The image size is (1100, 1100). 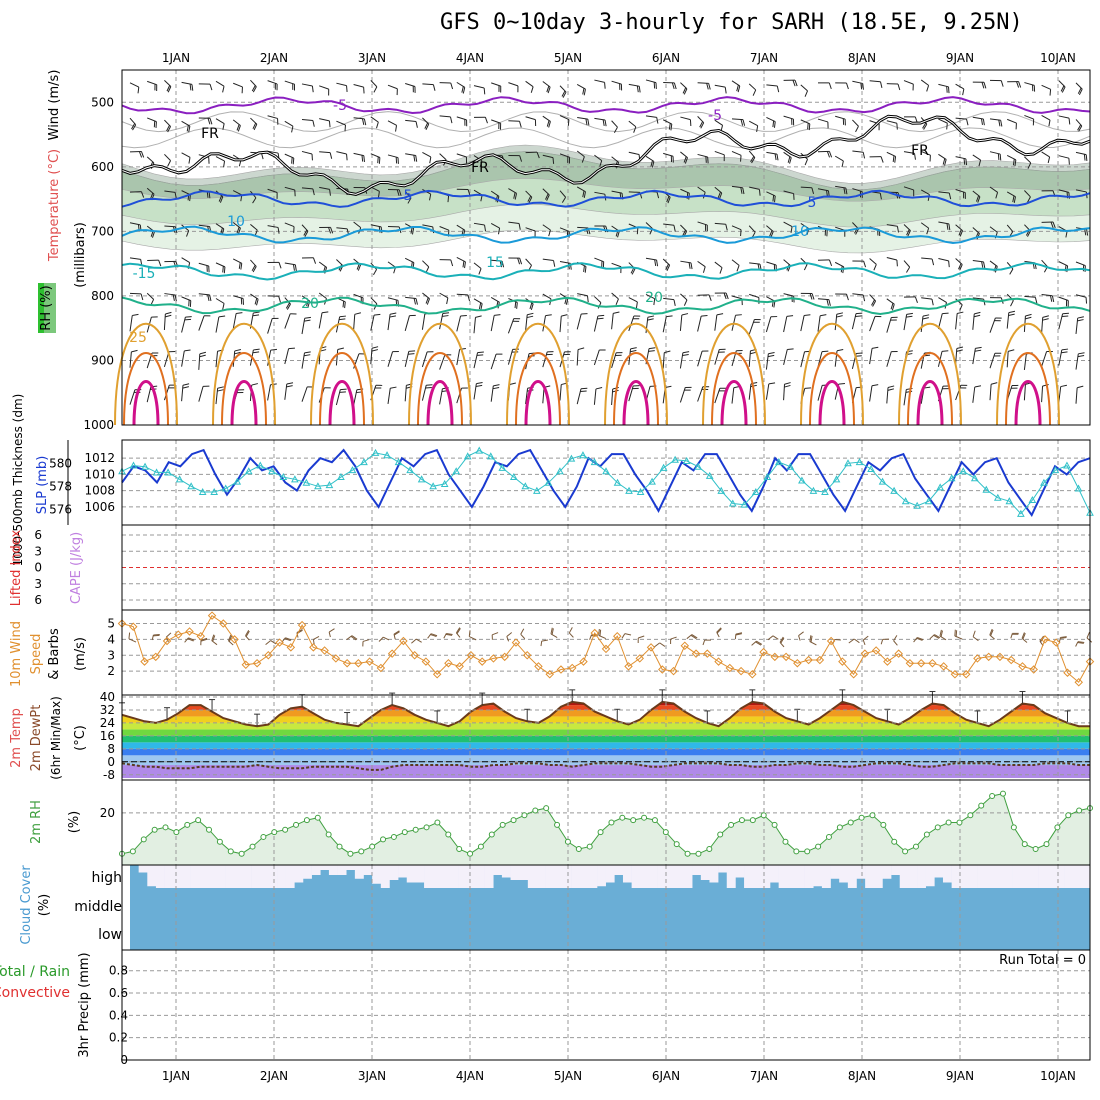 I want to click on top-date-label: 5JAN, so click(x=568, y=58).